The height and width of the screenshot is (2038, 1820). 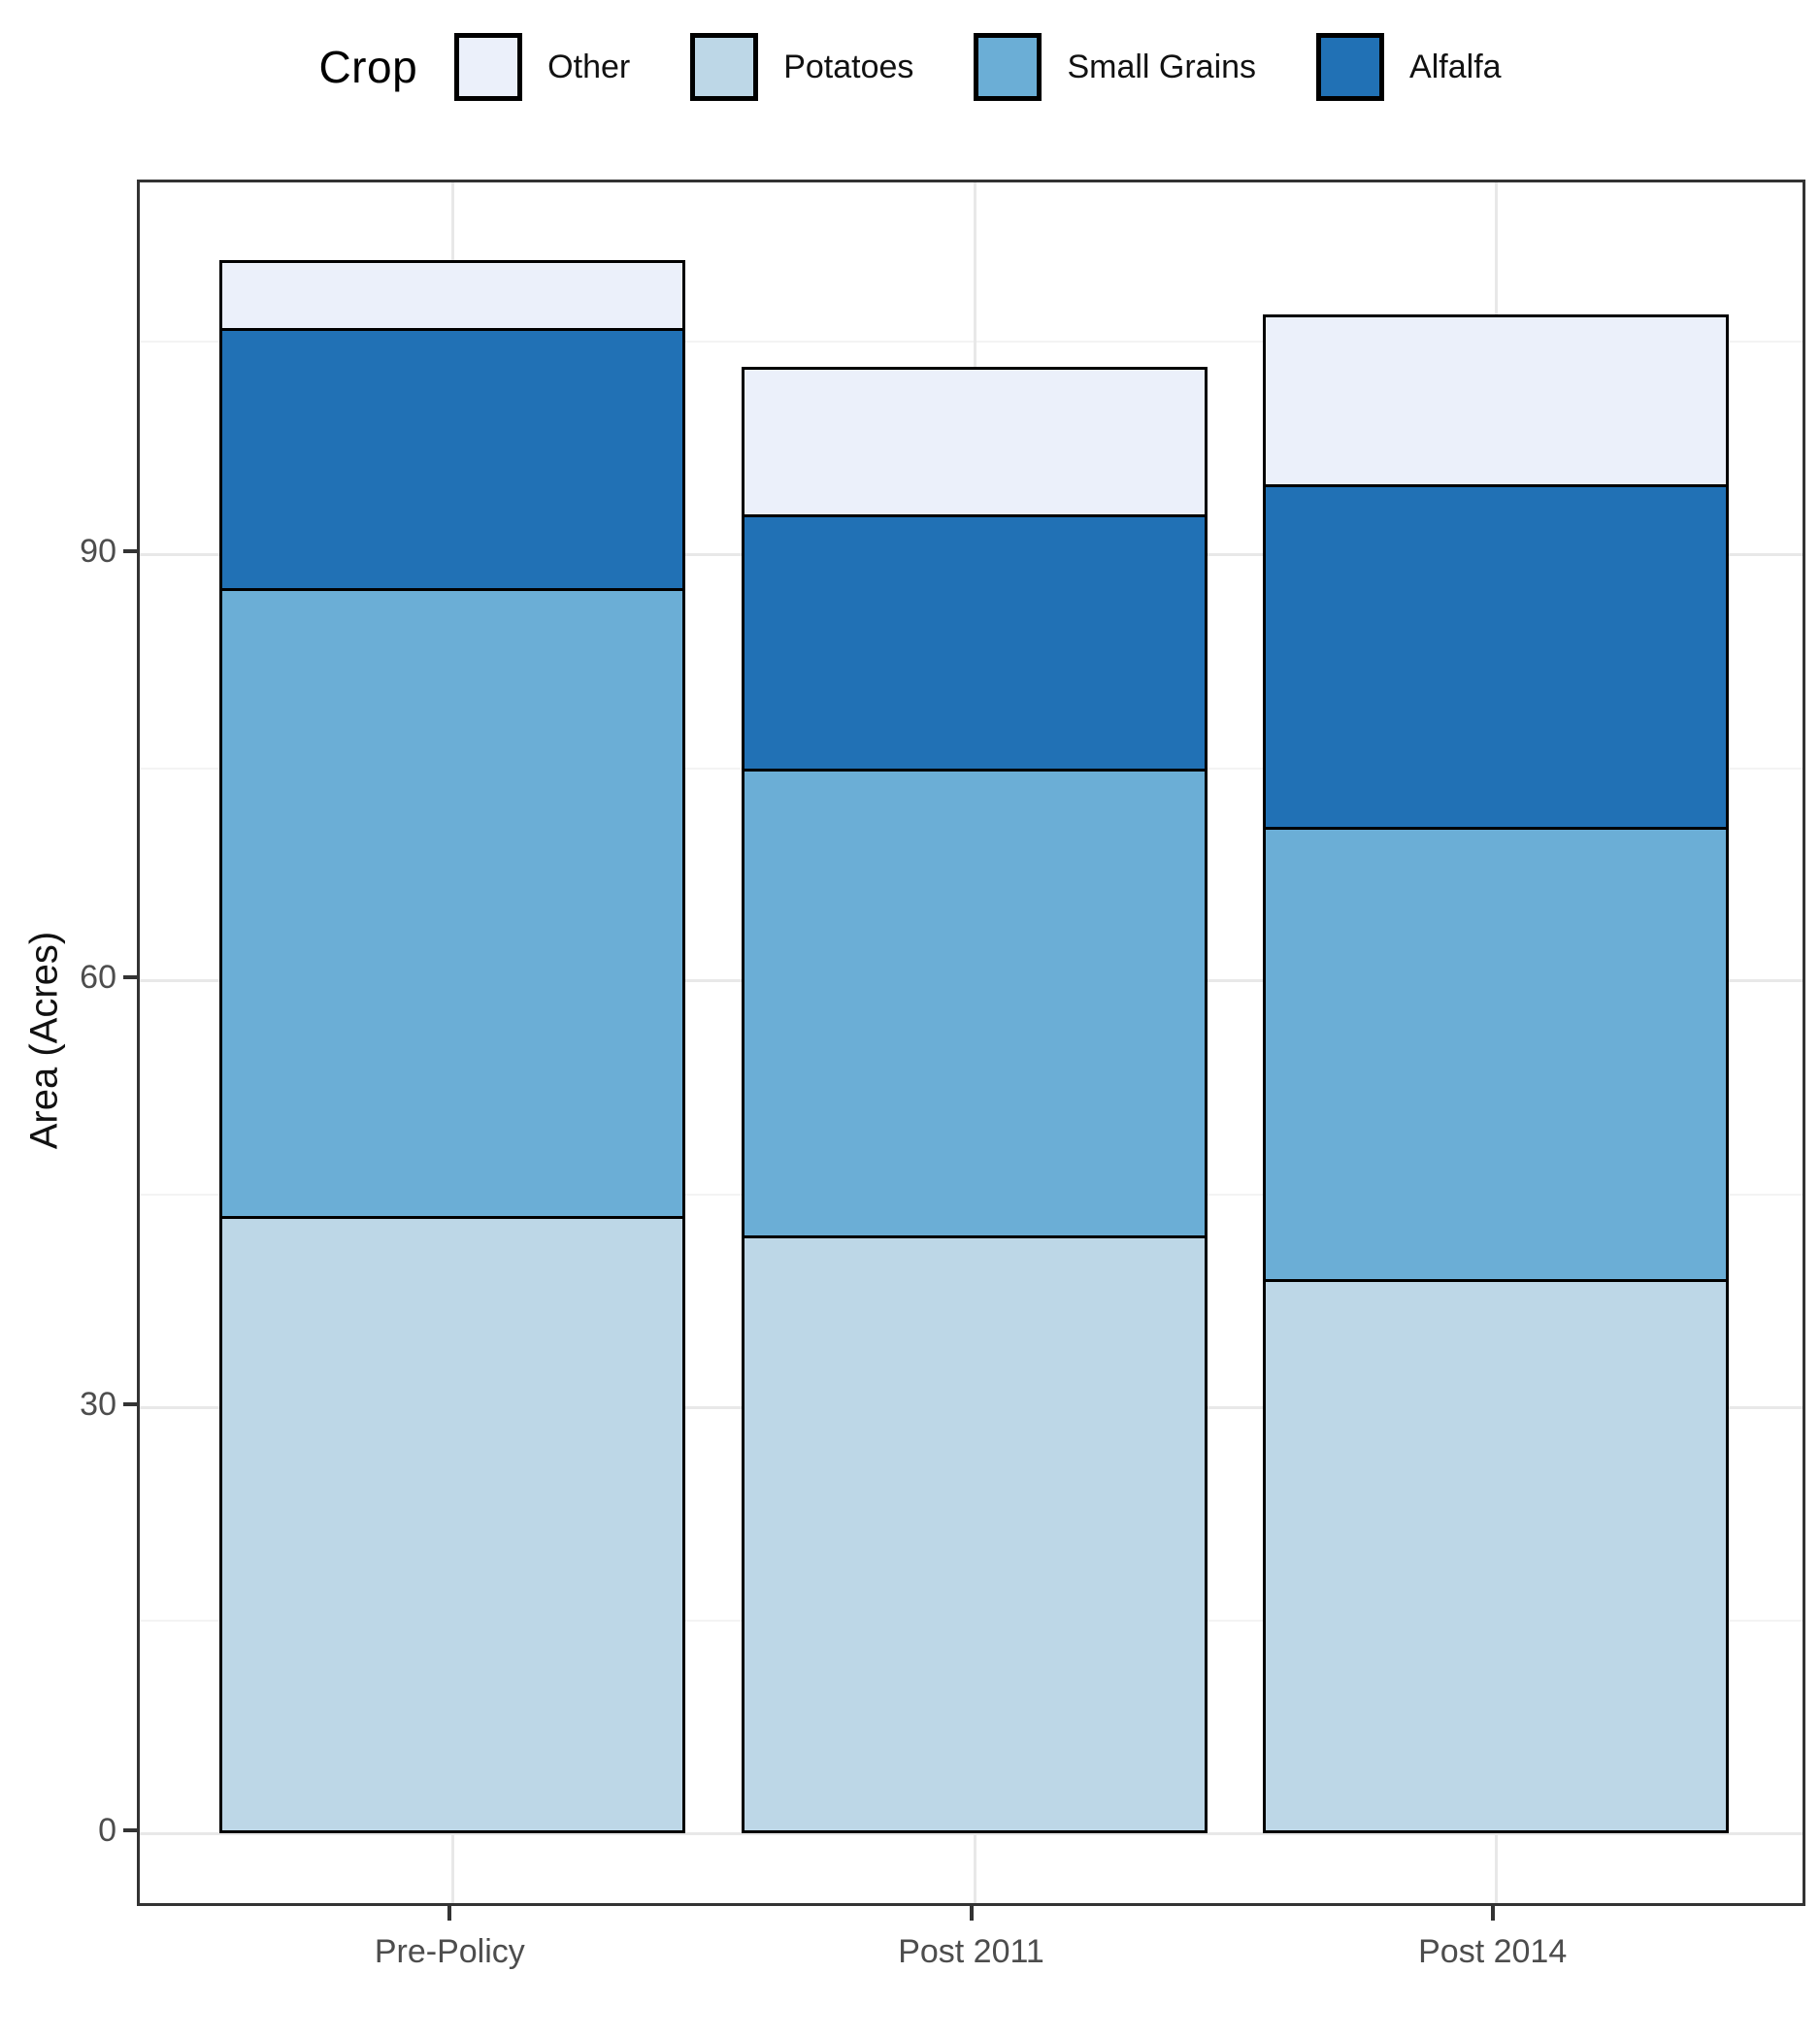 I want to click on y-axis-tick-label: 60, so click(x=98, y=978).